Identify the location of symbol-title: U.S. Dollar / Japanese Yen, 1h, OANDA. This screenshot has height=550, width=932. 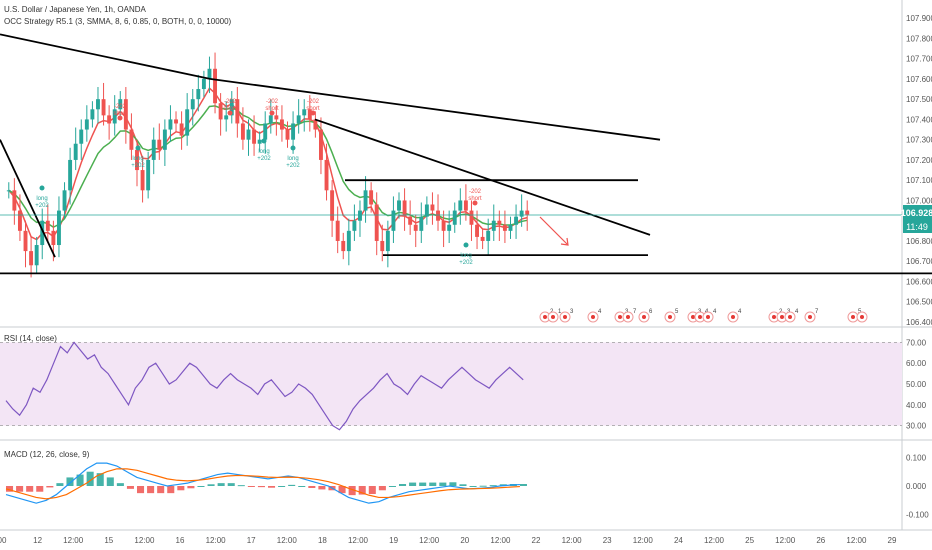
(75, 9).